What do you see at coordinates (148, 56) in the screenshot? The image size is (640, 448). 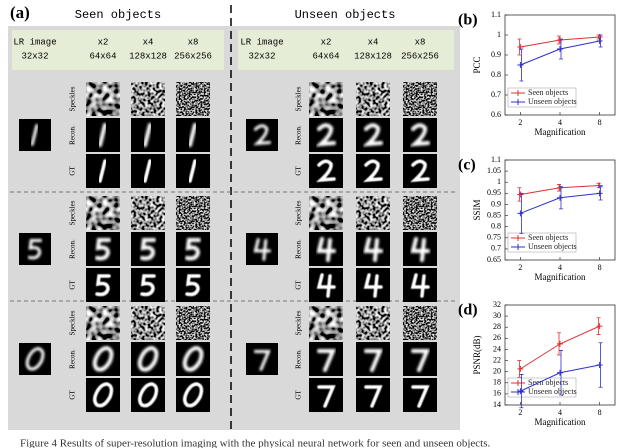 I see `column-header: 128x128` at bounding box center [148, 56].